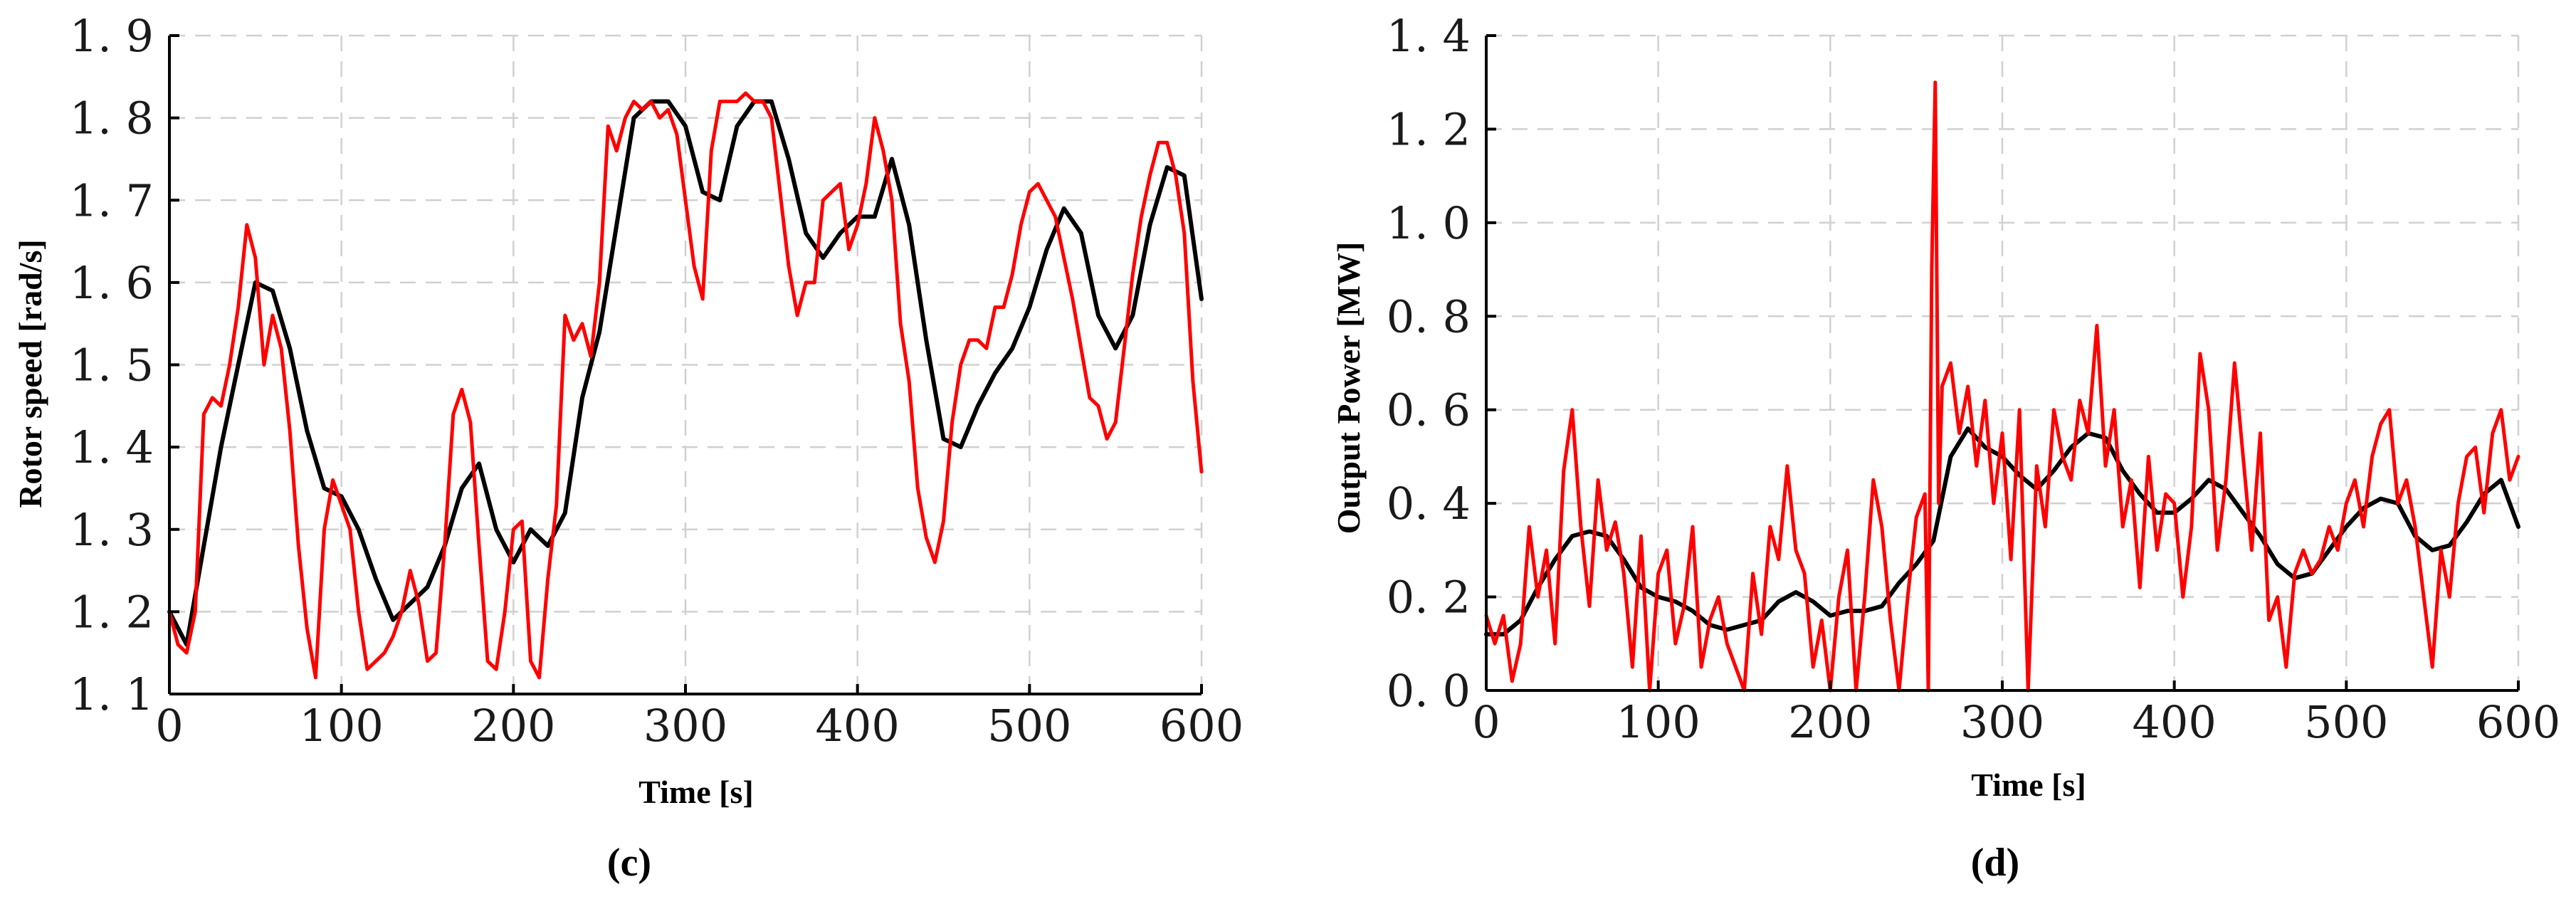  What do you see at coordinates (2174, 722) in the screenshot?
I see `chart-d-x-tick-label: 400` at bounding box center [2174, 722].